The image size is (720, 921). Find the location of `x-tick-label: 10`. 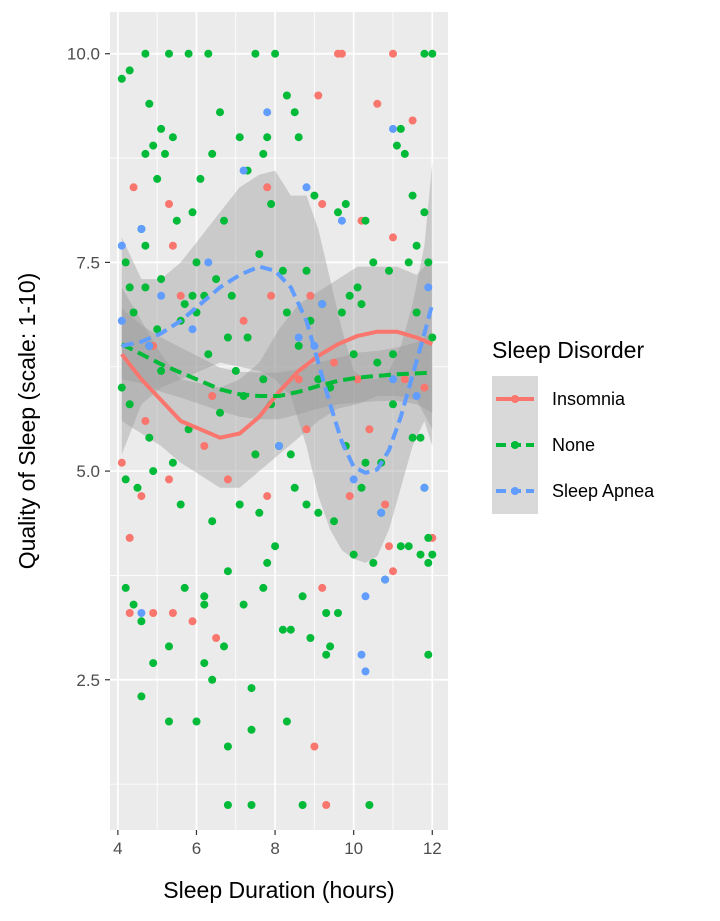

x-tick-label: 10 is located at coordinates (353, 848).